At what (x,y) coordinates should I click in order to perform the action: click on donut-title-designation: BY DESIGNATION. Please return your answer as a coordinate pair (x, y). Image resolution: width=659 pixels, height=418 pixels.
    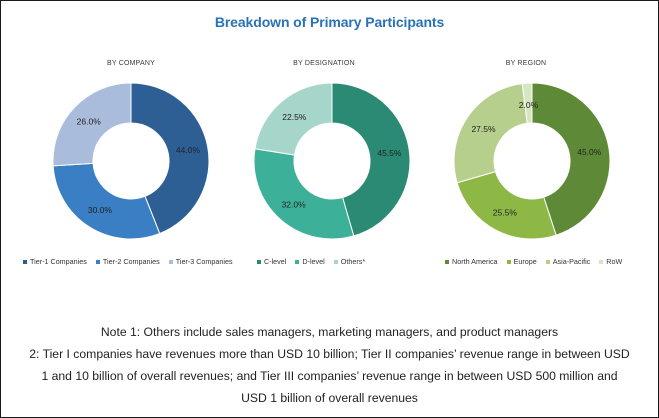
    Looking at the image, I should click on (324, 63).